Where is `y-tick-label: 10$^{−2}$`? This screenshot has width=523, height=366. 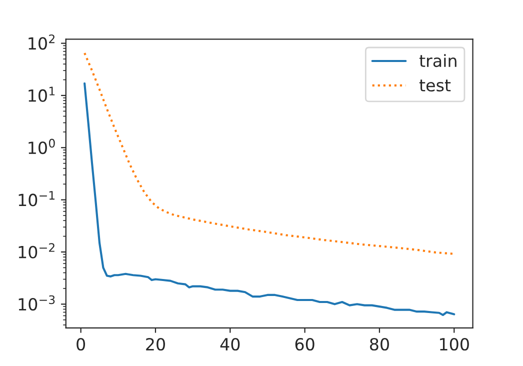 y-tick-label: 10$^{−2}$ is located at coordinates (36, 250).